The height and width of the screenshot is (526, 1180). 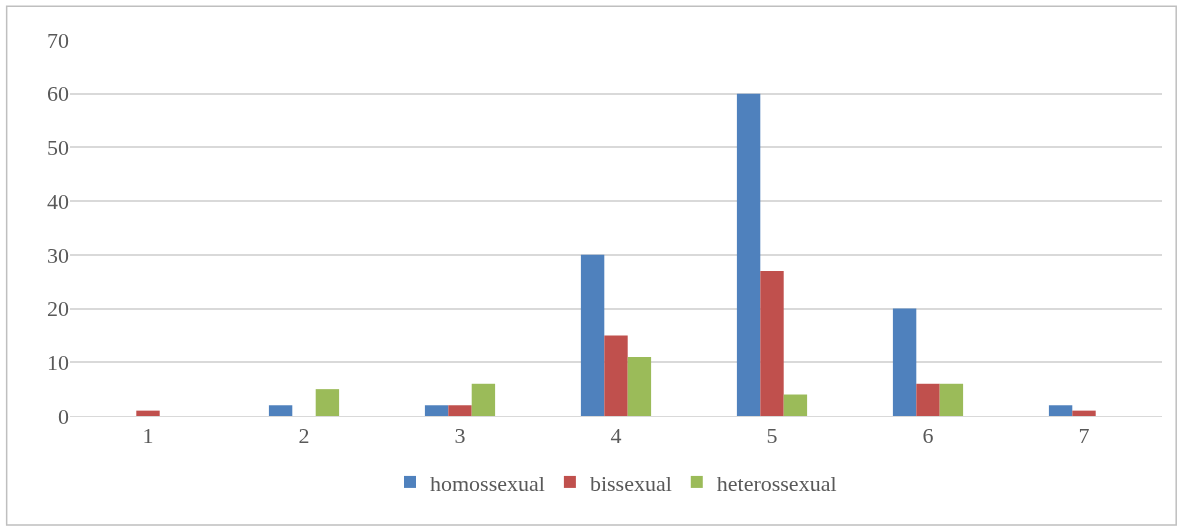 What do you see at coordinates (58, 94) in the screenshot?
I see `y-tick-label: 60` at bounding box center [58, 94].